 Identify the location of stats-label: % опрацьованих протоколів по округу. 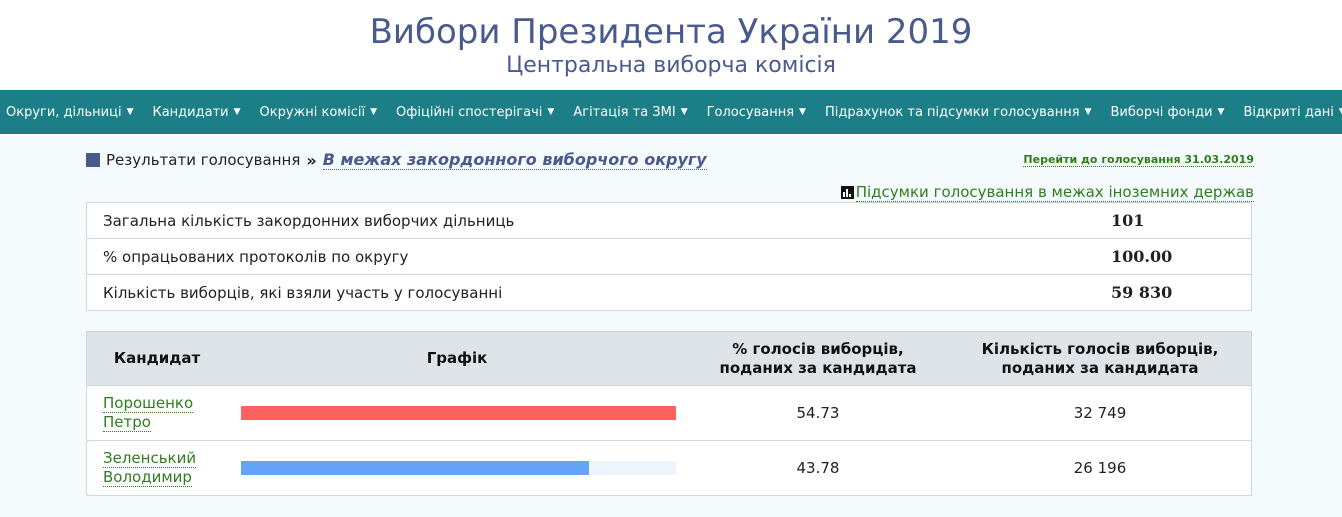
(588, 256).